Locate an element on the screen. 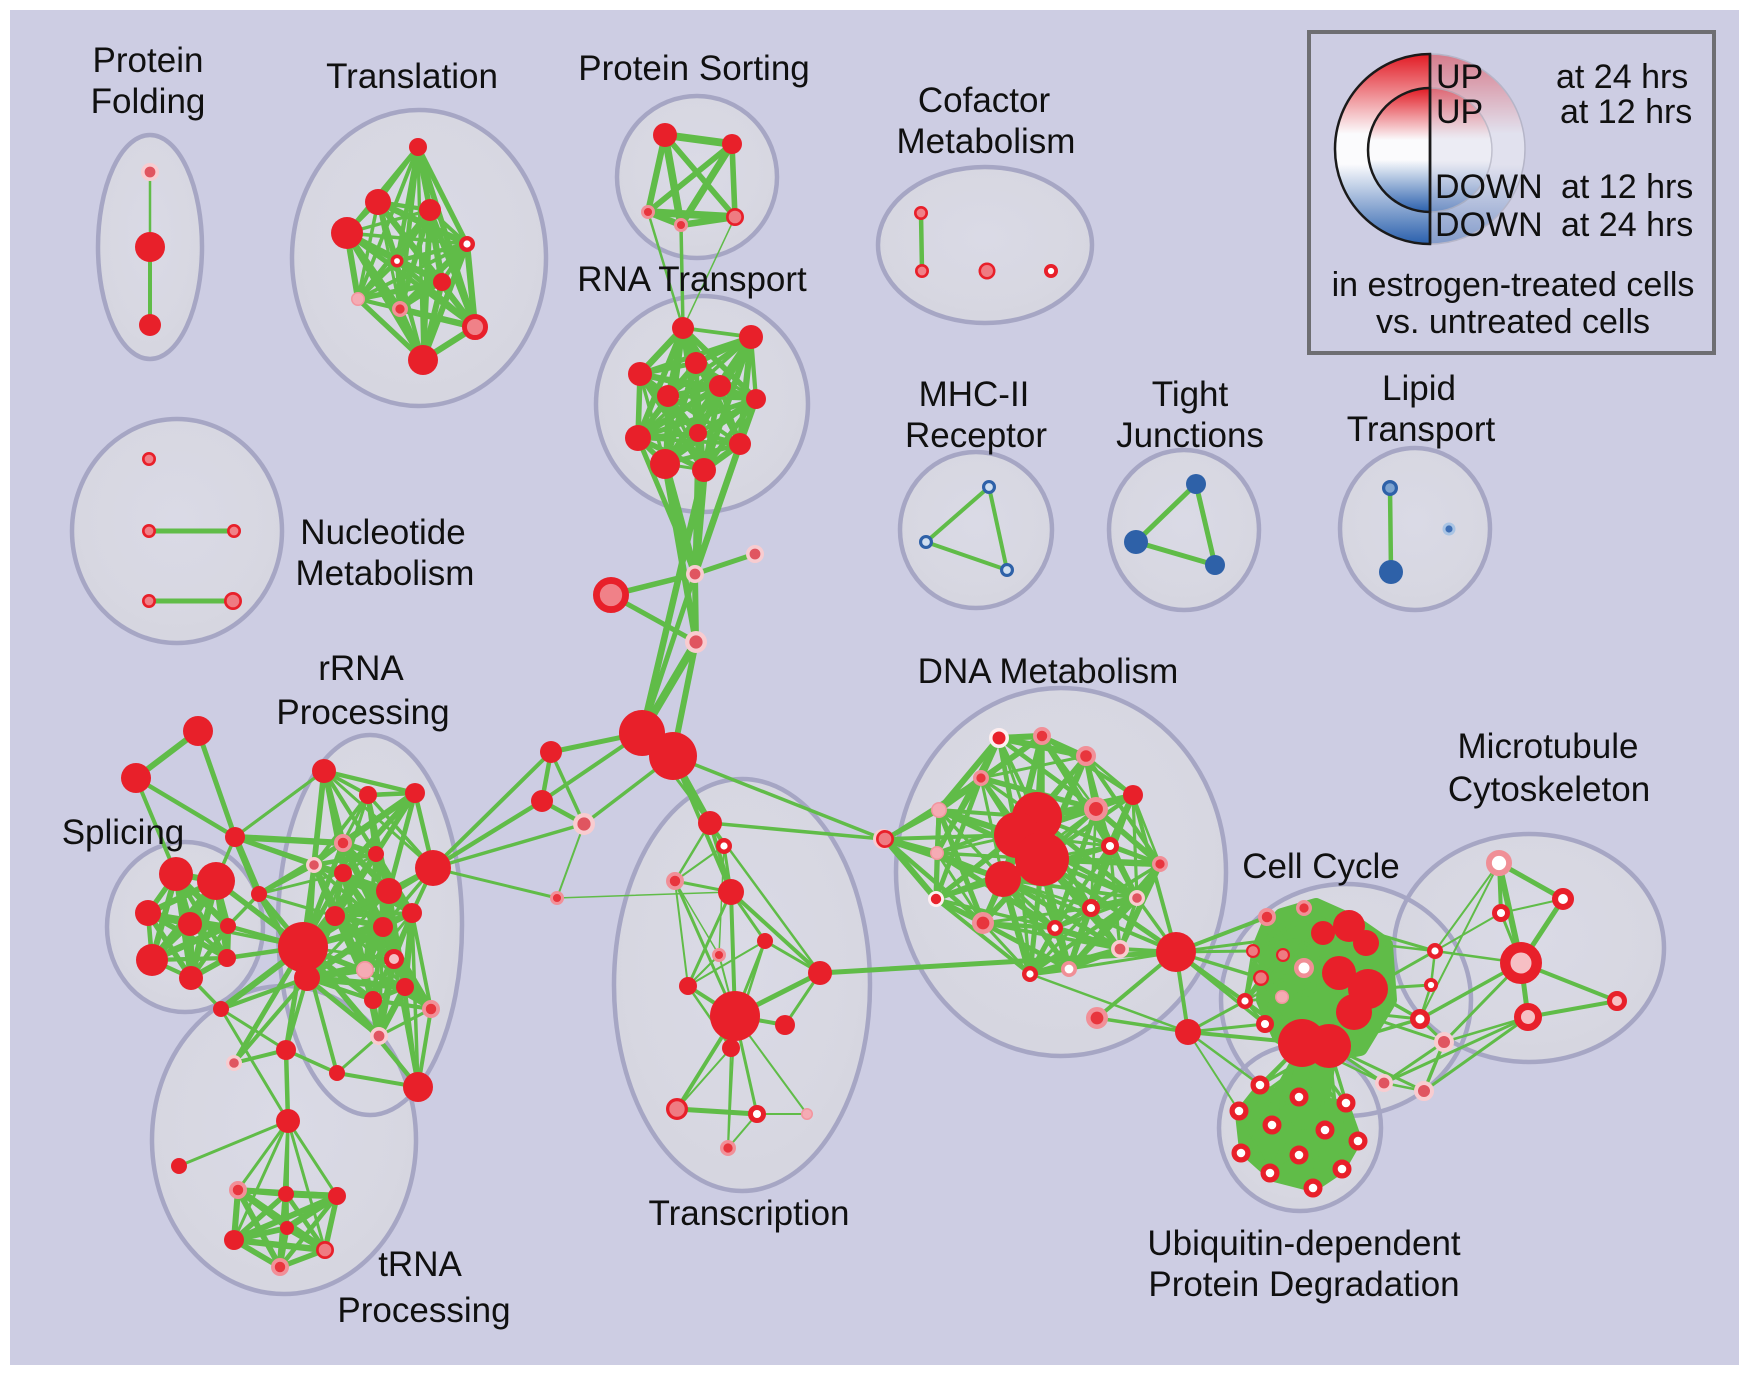  svg-text: Protein Degradation is located at coordinates (1303, 1284).